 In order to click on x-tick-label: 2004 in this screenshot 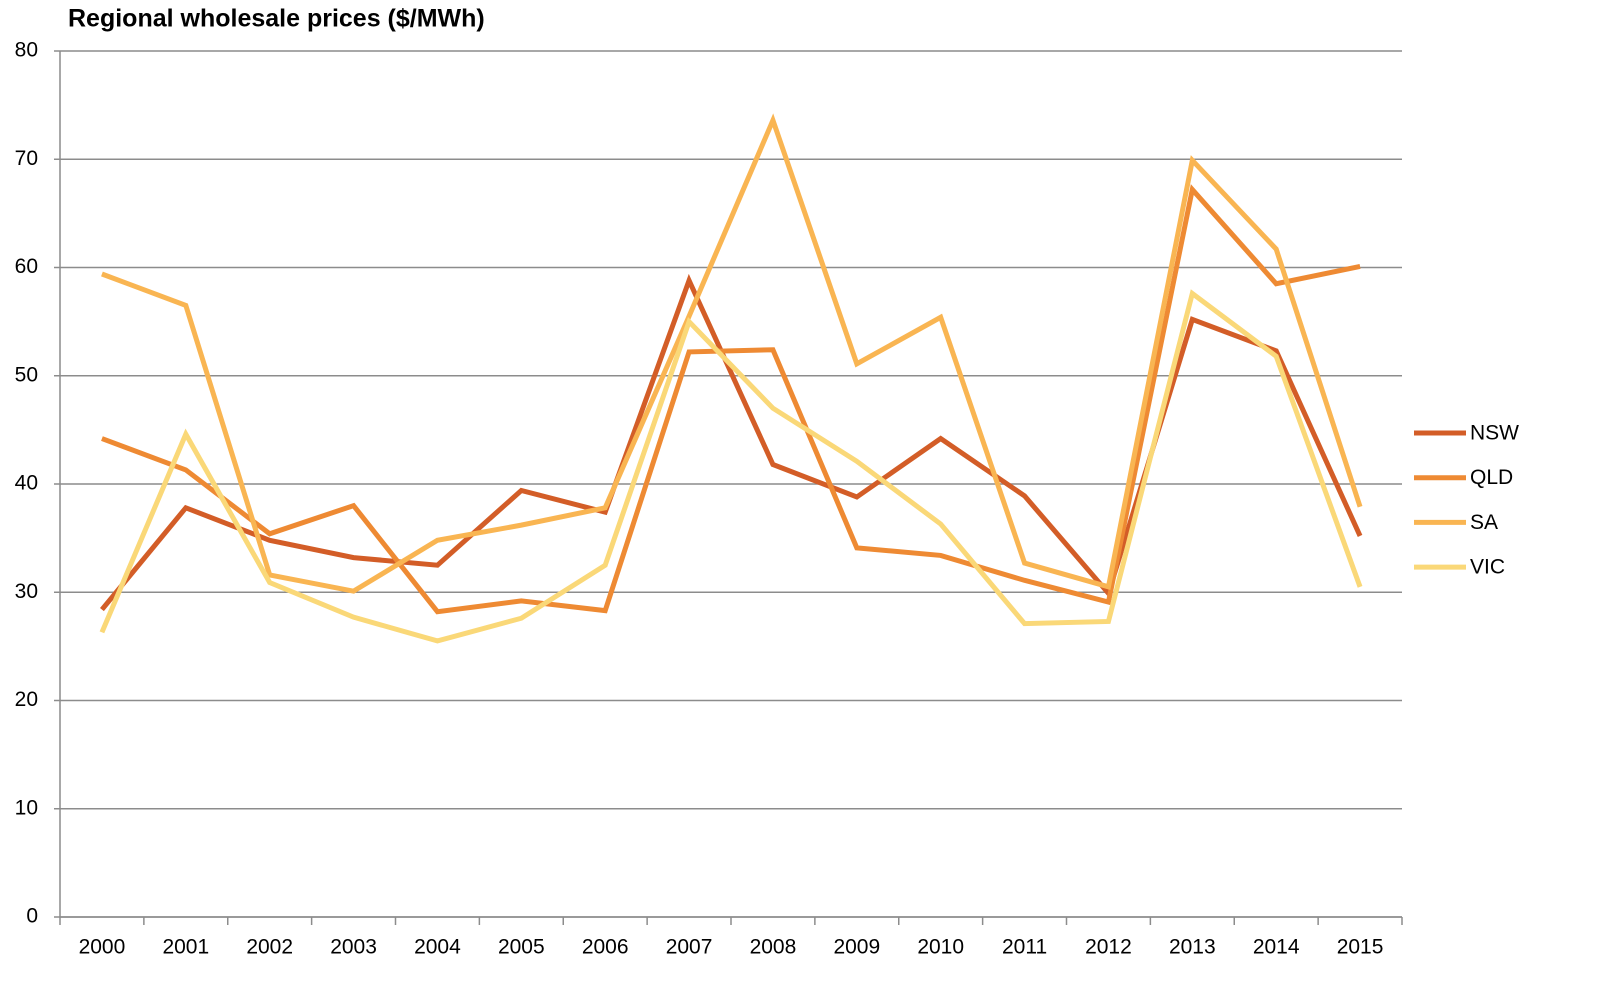, I will do `click(437, 947)`.